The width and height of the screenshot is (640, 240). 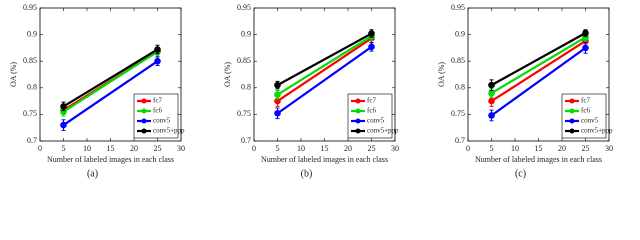 I want to click on caption: (c), so click(x=520, y=173).